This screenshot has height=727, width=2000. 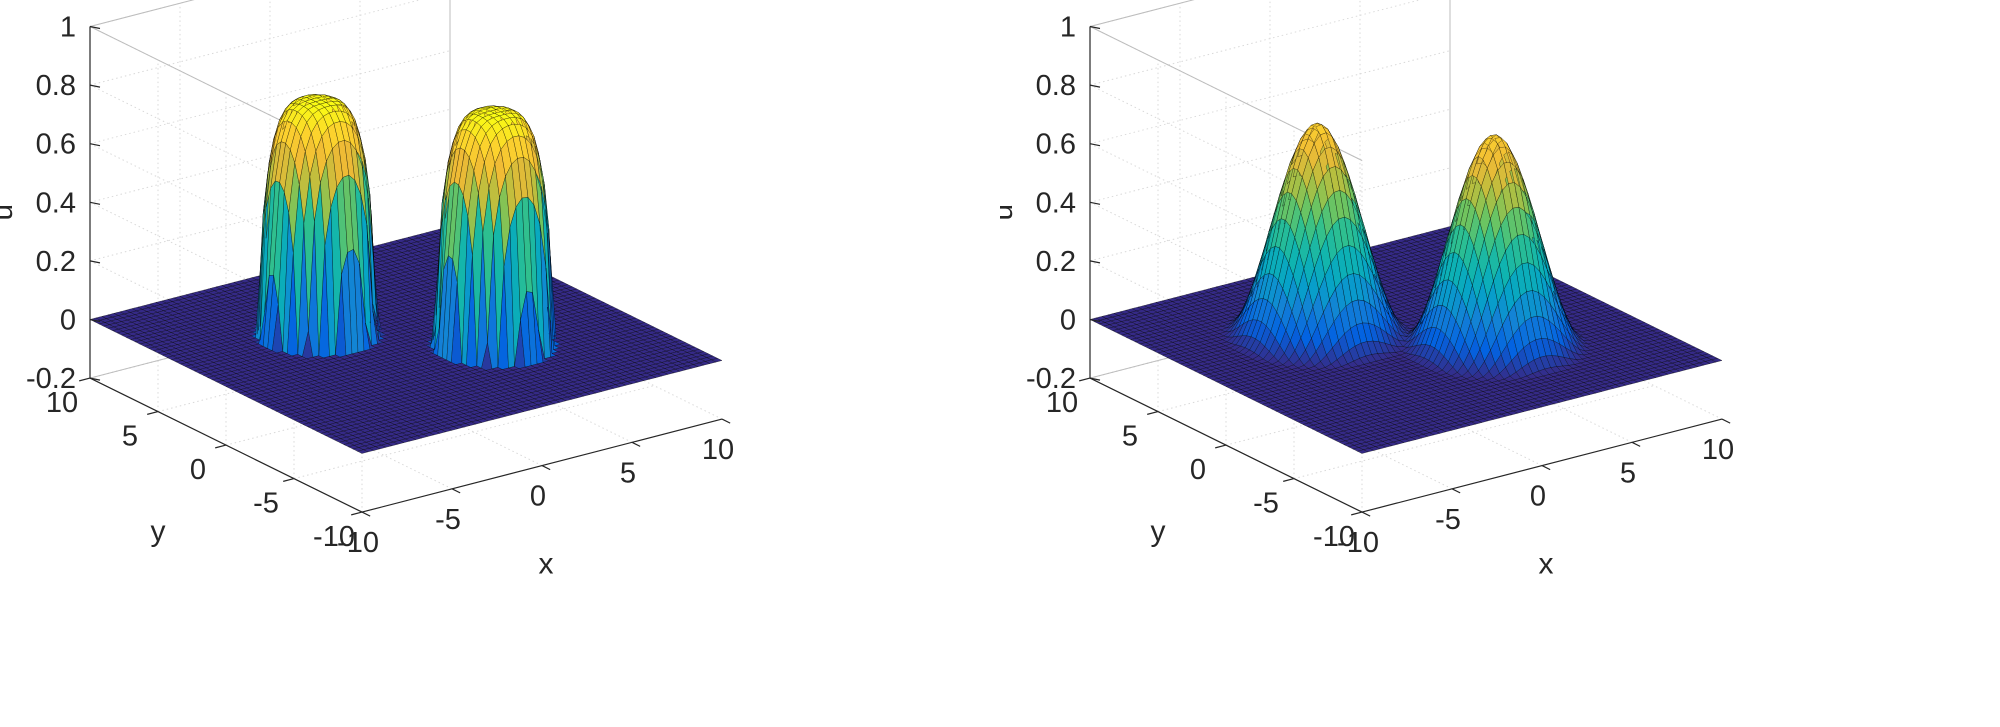 I want to click on z-tick-label: 0.8, so click(x=56, y=86).